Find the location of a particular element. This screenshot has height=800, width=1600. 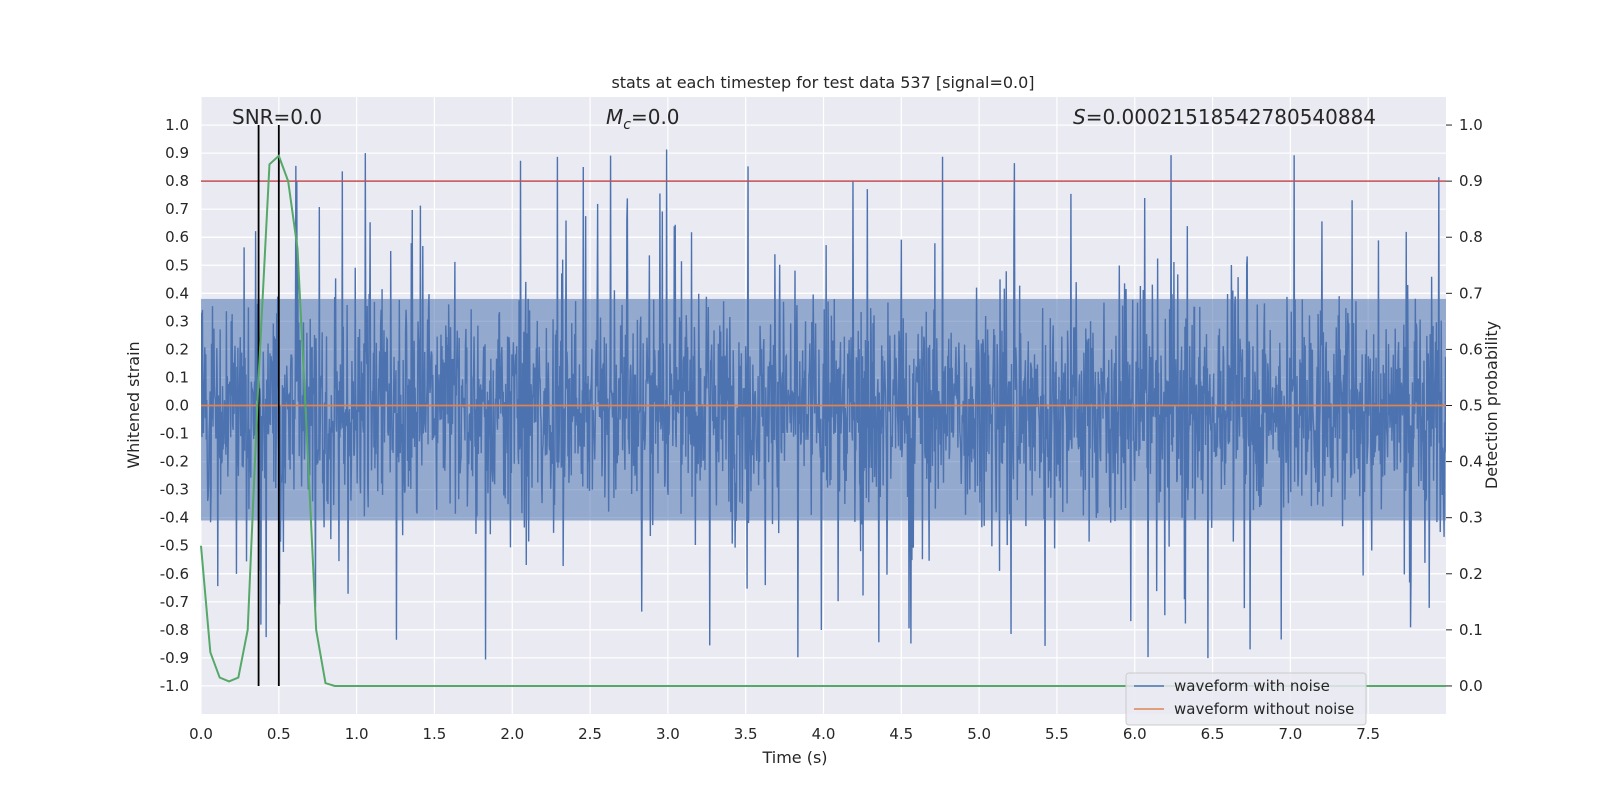

y-tick-label: -0.8 is located at coordinates (174, 630).